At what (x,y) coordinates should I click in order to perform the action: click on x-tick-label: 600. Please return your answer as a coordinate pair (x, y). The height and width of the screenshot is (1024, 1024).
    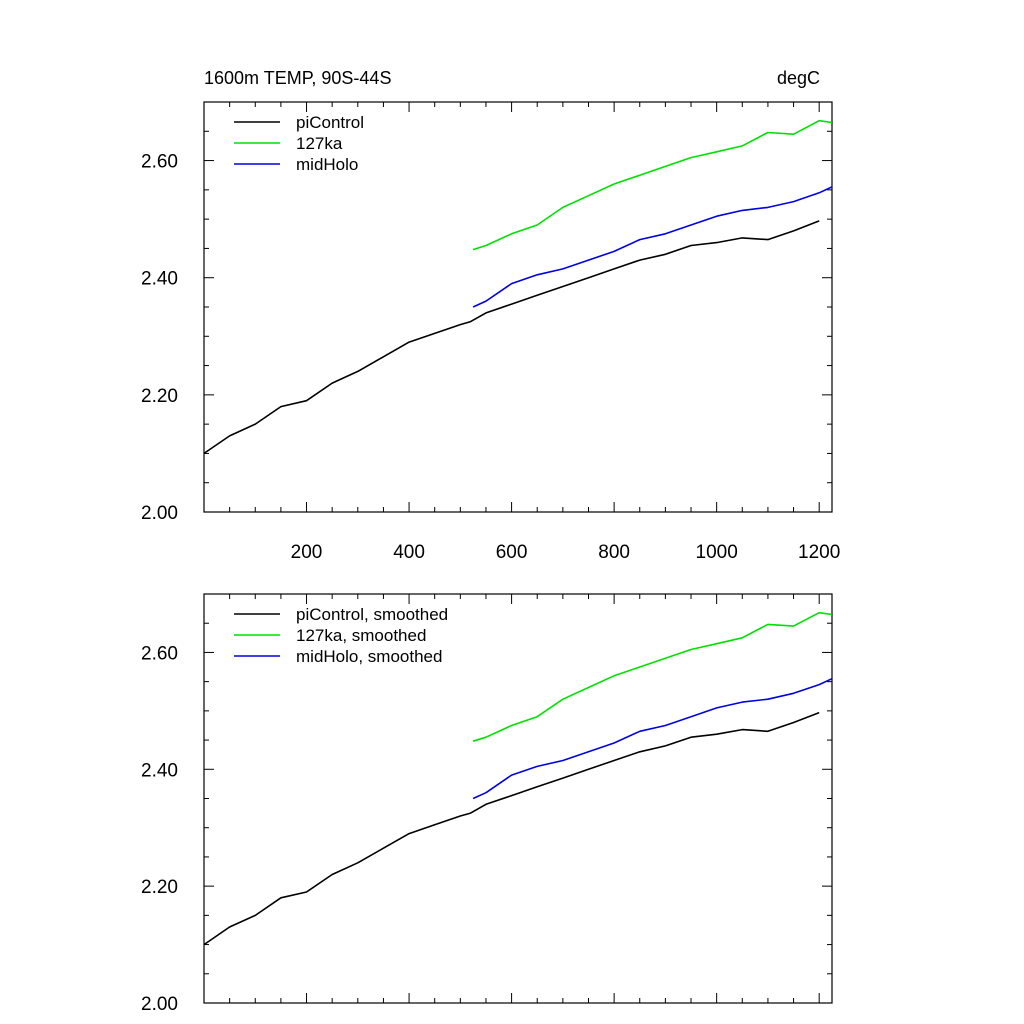
    Looking at the image, I should click on (512, 552).